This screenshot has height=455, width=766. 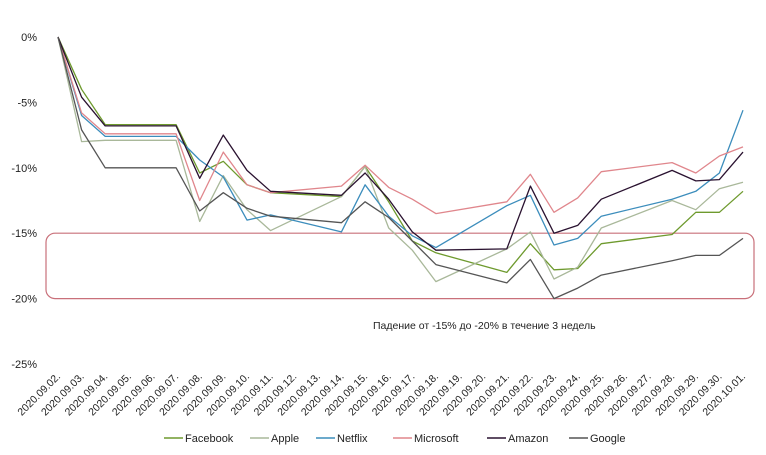 I want to click on legend-label: Microsoft, so click(x=436, y=439).